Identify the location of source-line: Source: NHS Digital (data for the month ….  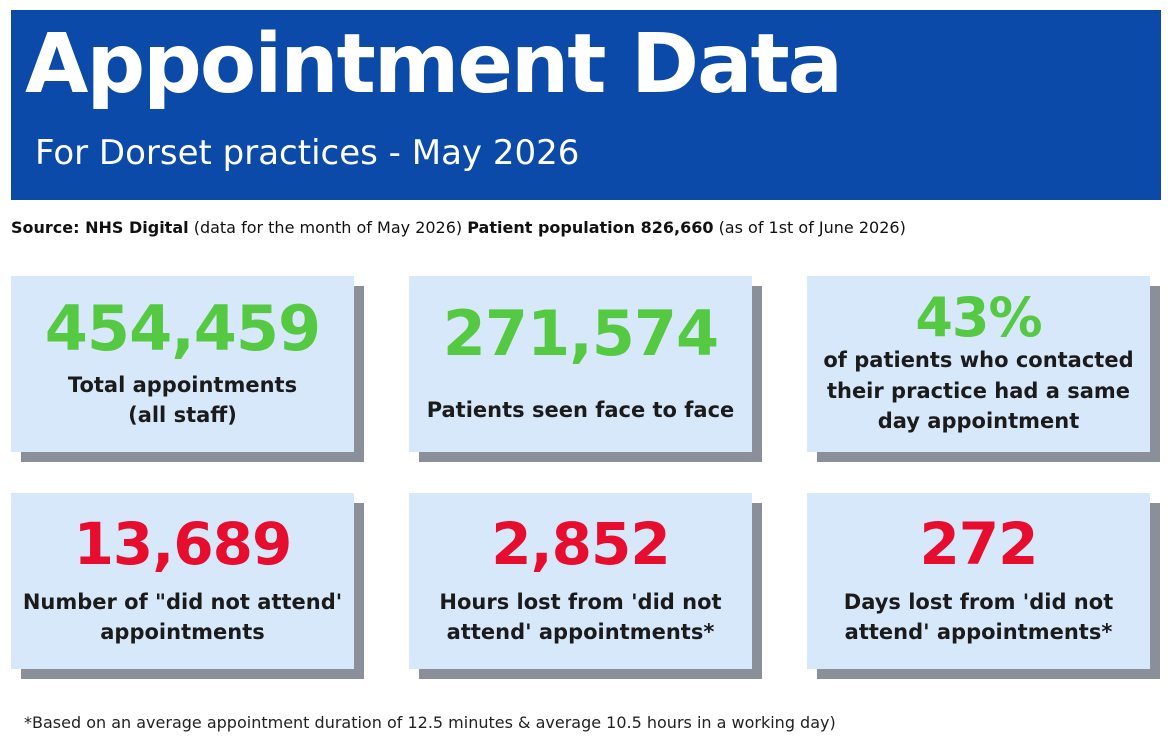
(458, 227).